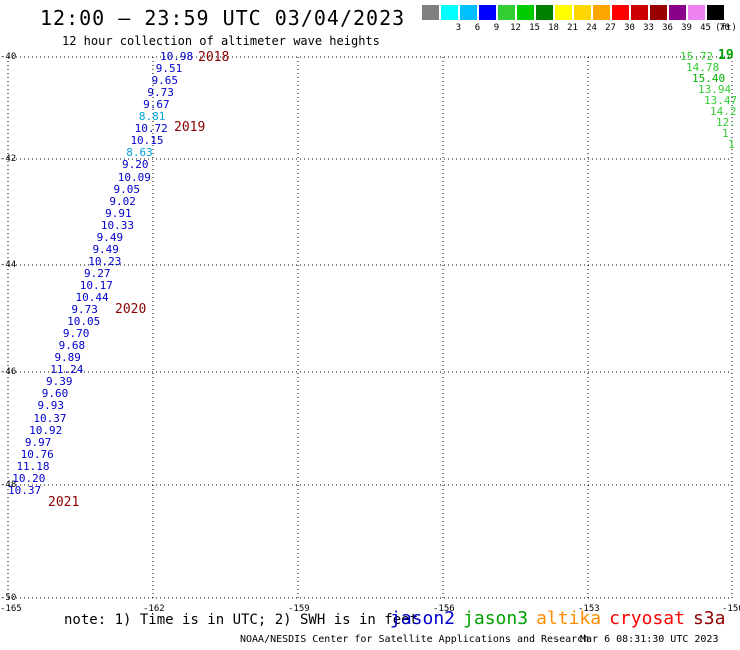 This screenshot has width=740, height=650. I want to click on mission-legend: jason2 jason3 altika cryosat s3a, so click(561, 618).